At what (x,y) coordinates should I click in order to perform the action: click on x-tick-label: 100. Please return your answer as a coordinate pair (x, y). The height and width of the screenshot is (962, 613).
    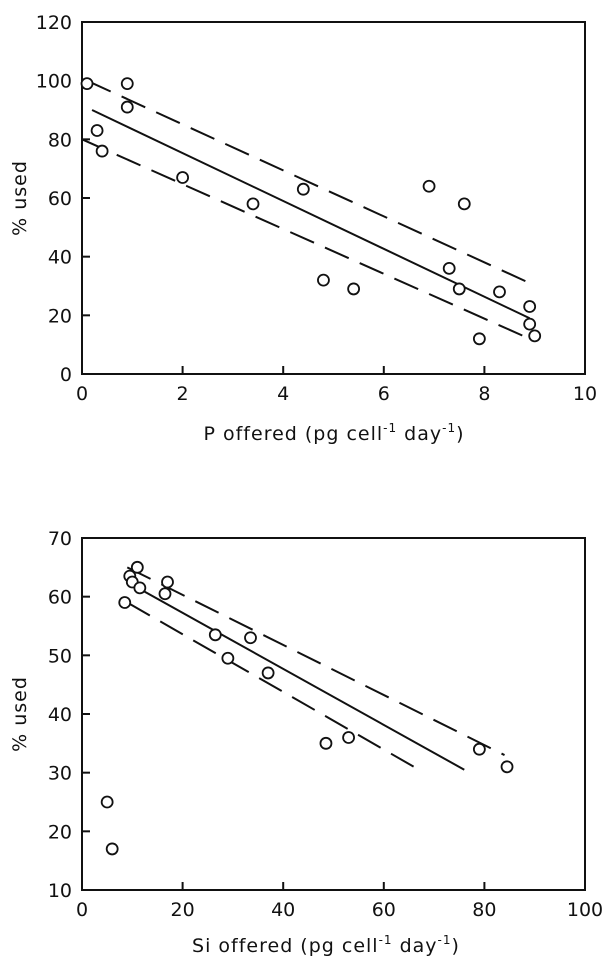
    Looking at the image, I should click on (585, 910).